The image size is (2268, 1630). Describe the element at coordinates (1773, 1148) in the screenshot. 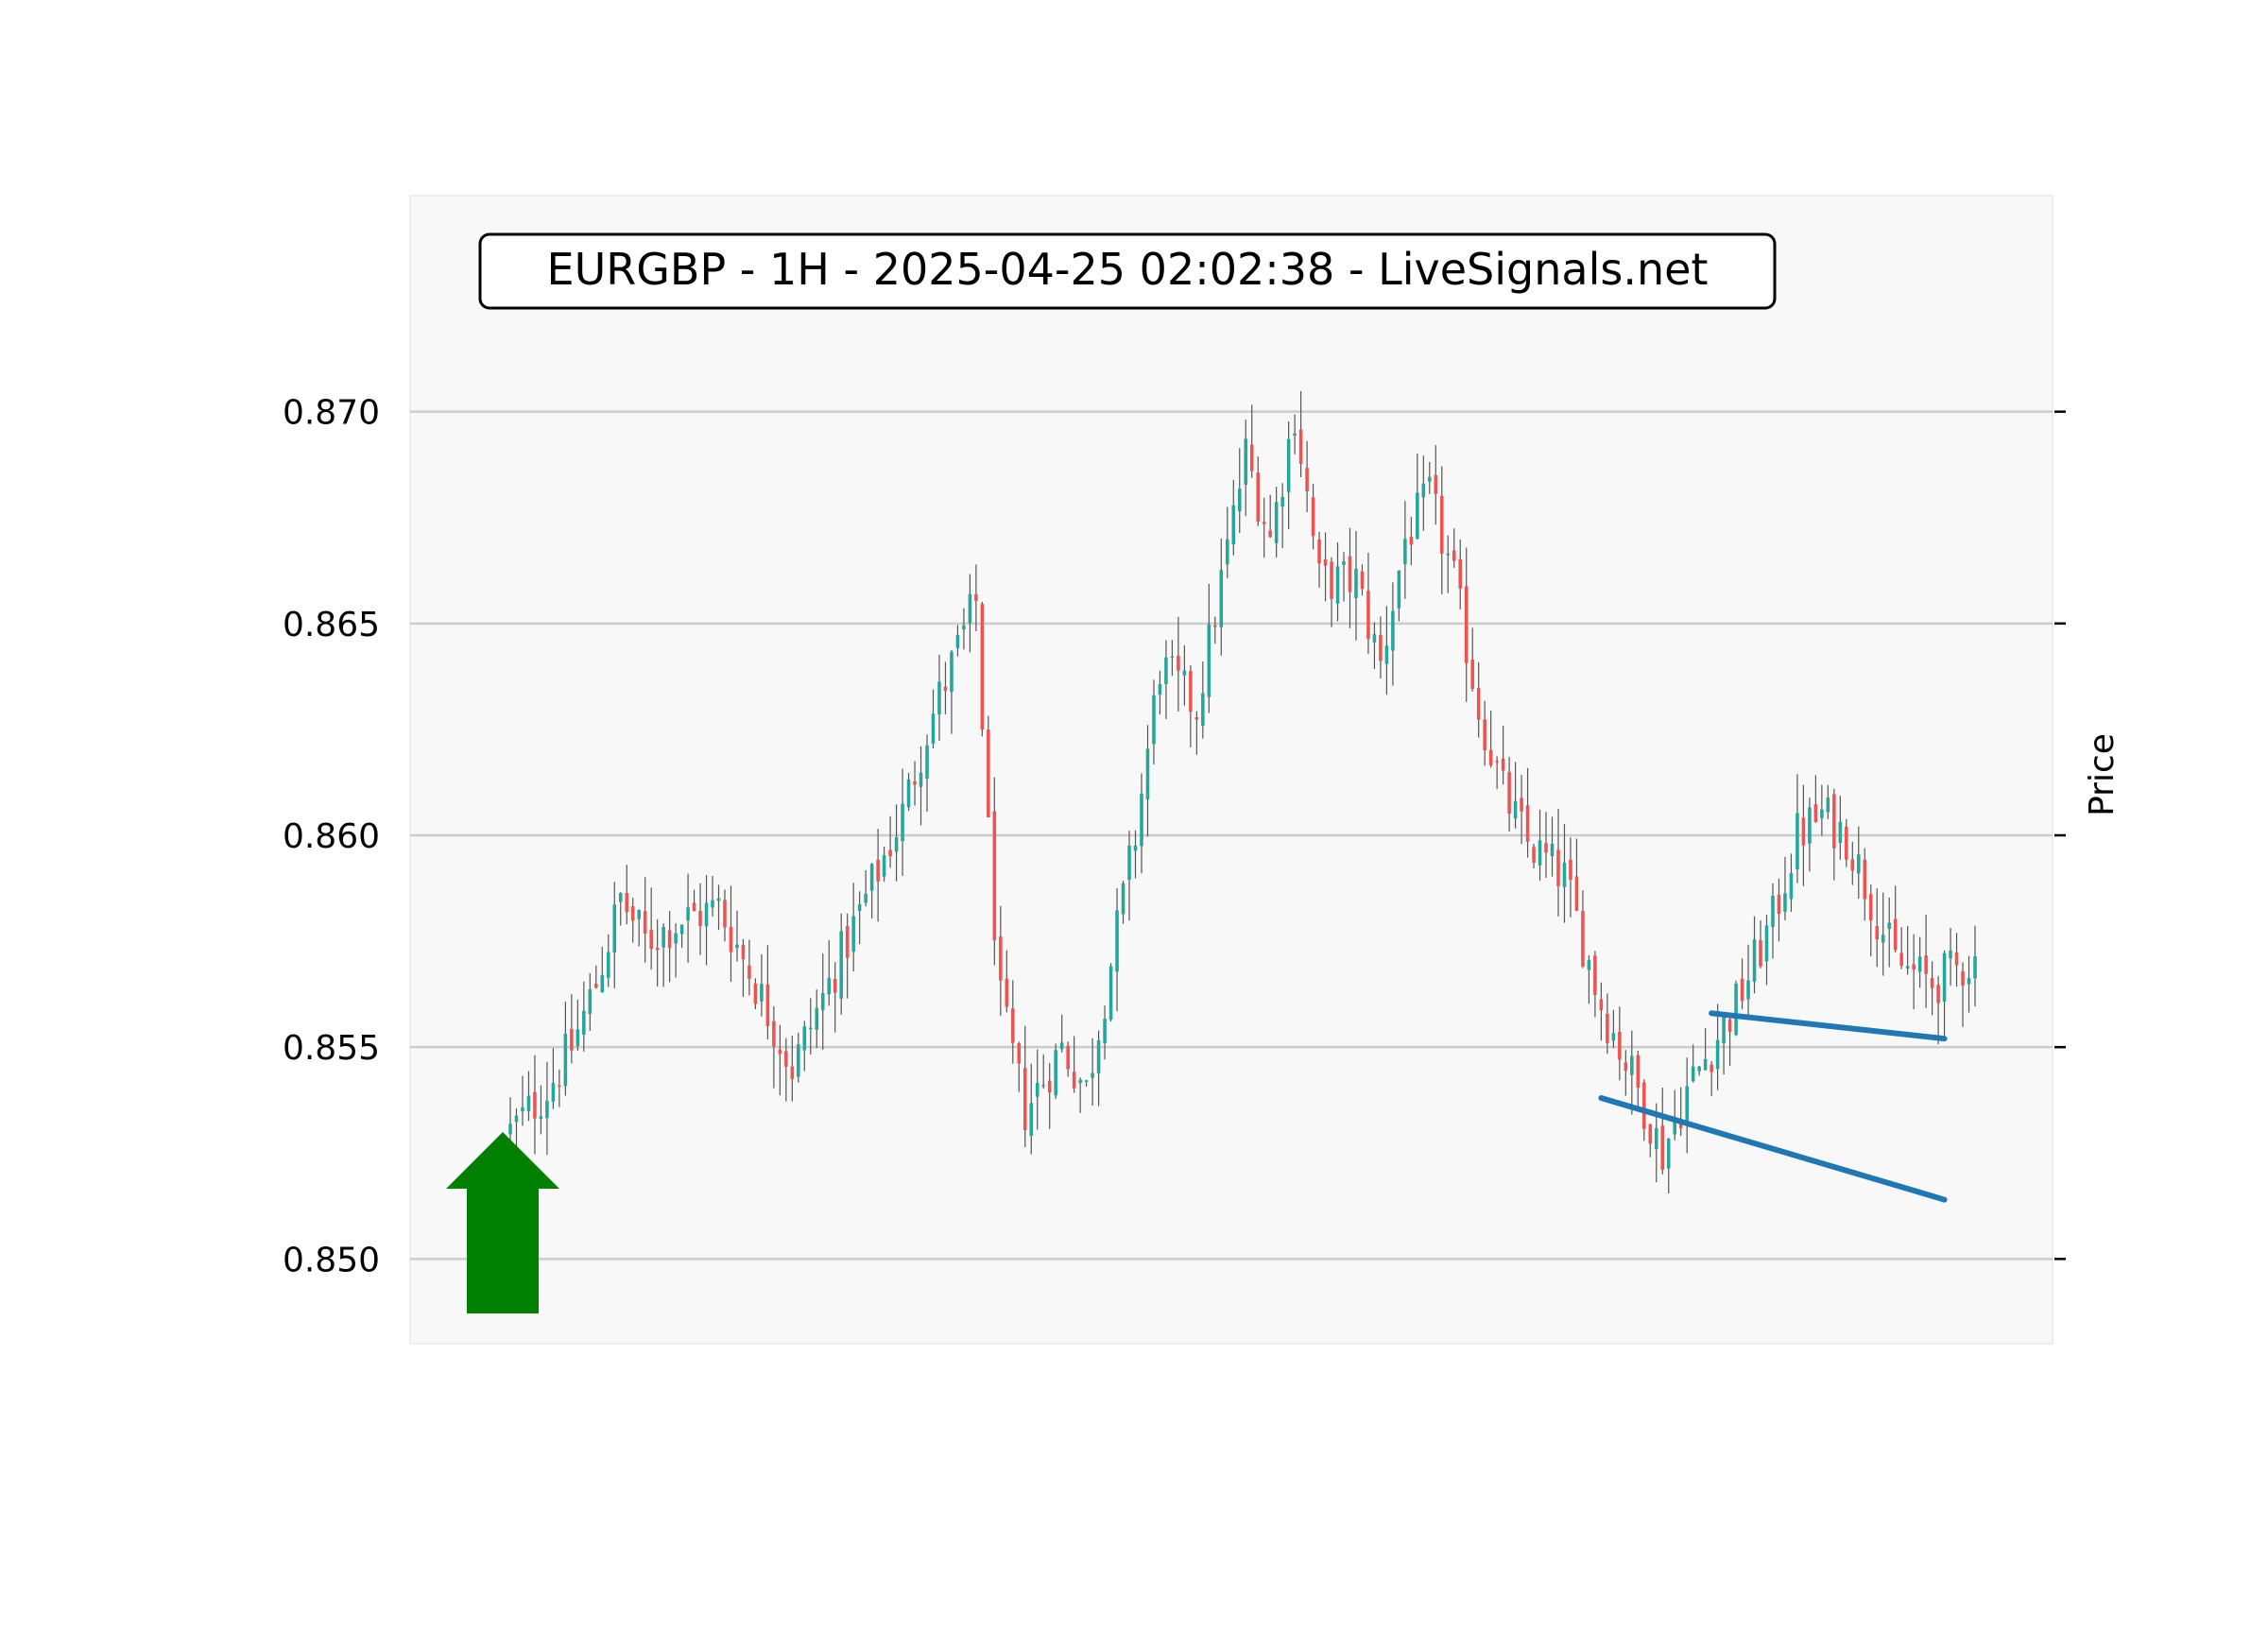

I see `trend-line` at that location.